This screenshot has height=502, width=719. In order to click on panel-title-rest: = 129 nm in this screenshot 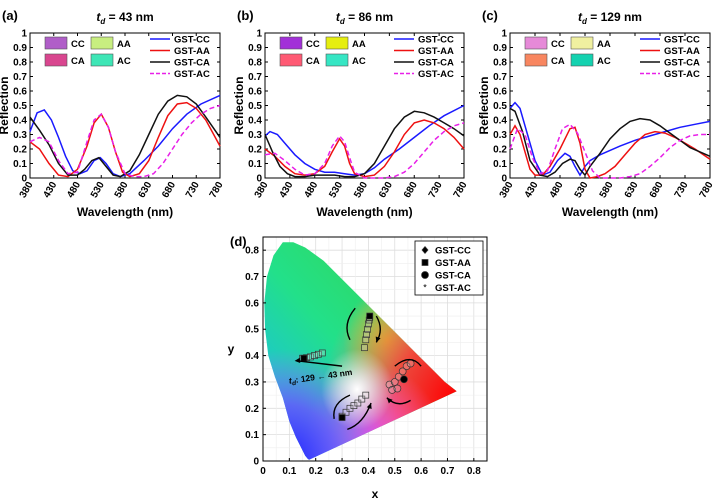, I will do `click(614, 17)`.